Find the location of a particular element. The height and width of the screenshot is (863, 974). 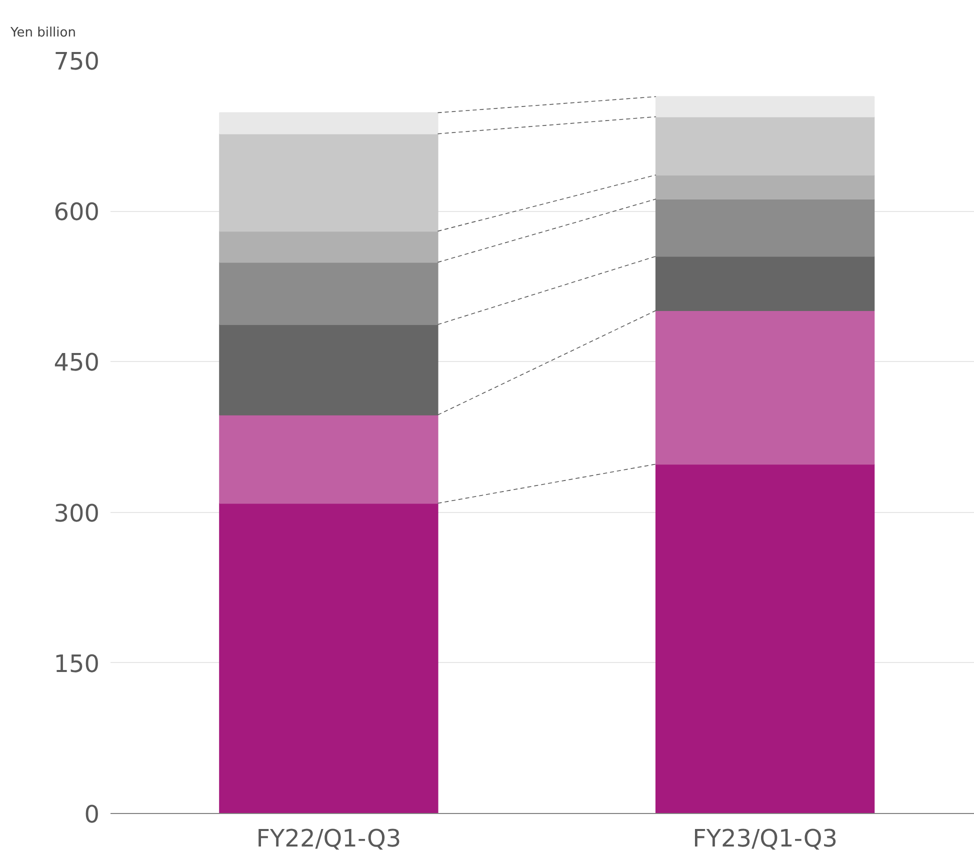

y-tick-label: 600 is located at coordinates (77, 212).